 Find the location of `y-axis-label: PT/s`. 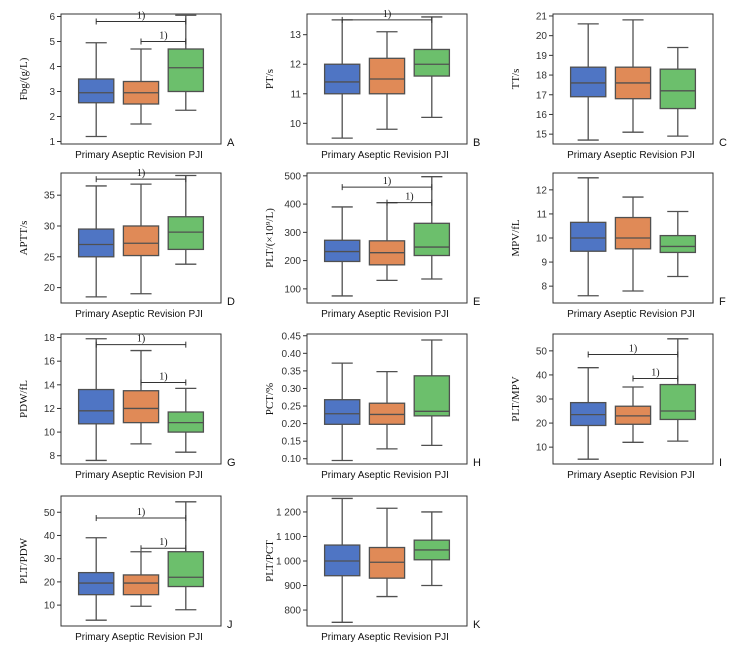

y-axis-label: PT/s is located at coordinates (270, 79).